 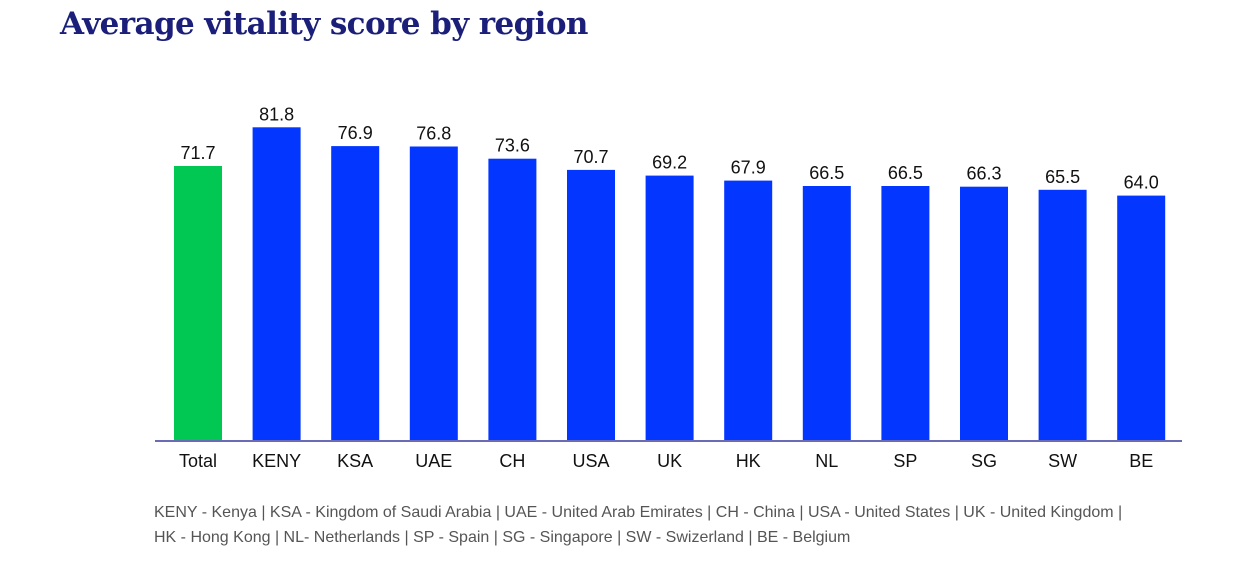 What do you see at coordinates (512, 299) in the screenshot?
I see `bar-ch` at bounding box center [512, 299].